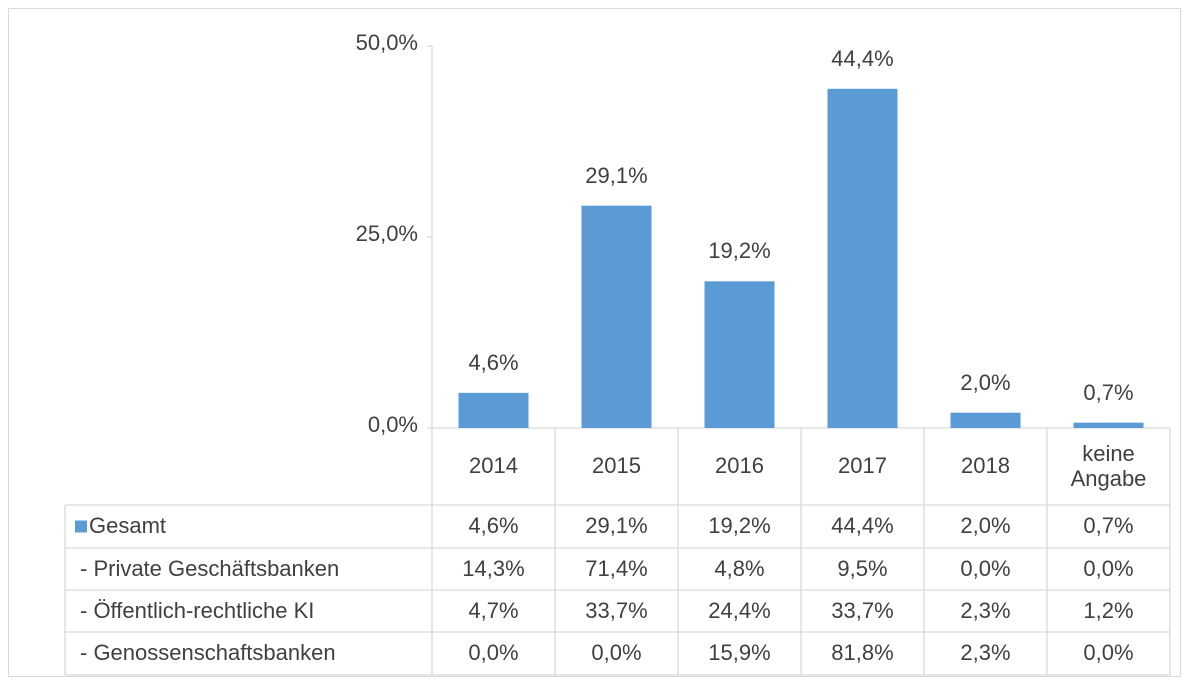  What do you see at coordinates (985, 466) in the screenshot?
I see `x-tick-label: 2018` at bounding box center [985, 466].